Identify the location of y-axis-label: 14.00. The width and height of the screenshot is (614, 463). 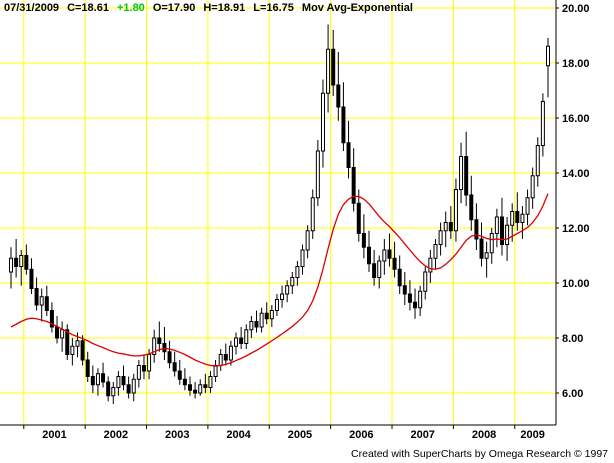
(576, 174).